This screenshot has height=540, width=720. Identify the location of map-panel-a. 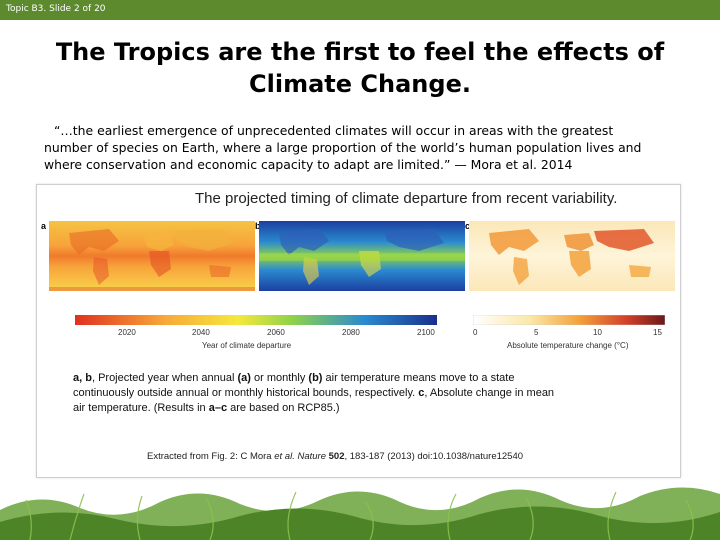
(152, 256).